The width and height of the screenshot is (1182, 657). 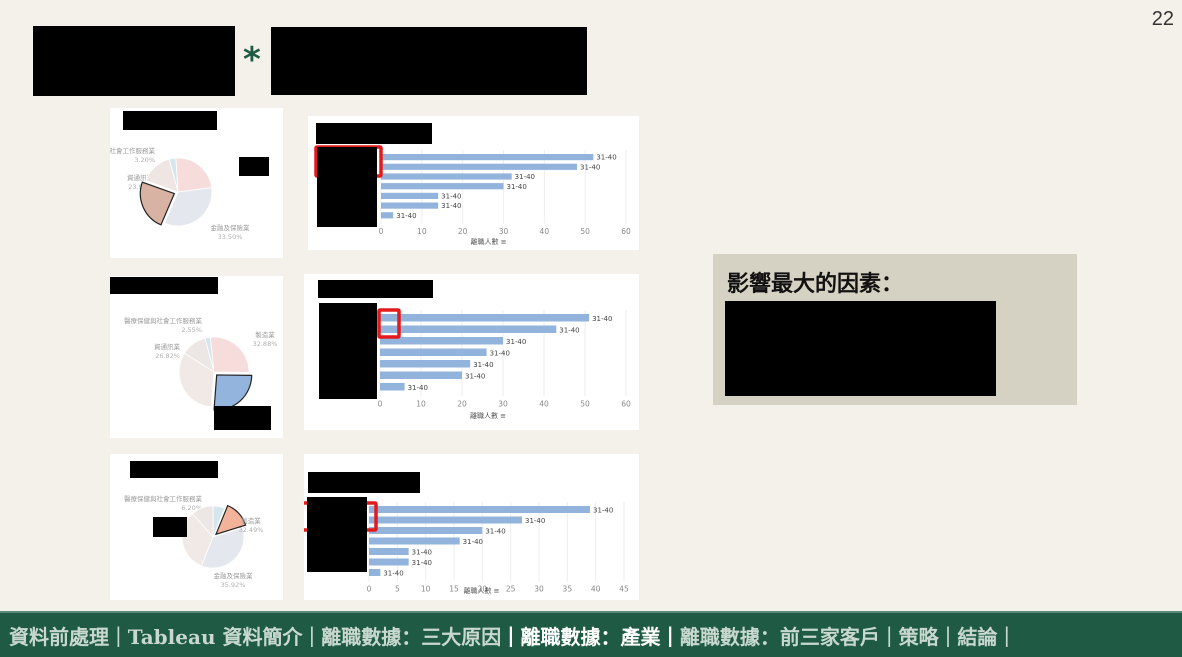 What do you see at coordinates (389, 323) in the screenshot?
I see `highlight-box` at bounding box center [389, 323].